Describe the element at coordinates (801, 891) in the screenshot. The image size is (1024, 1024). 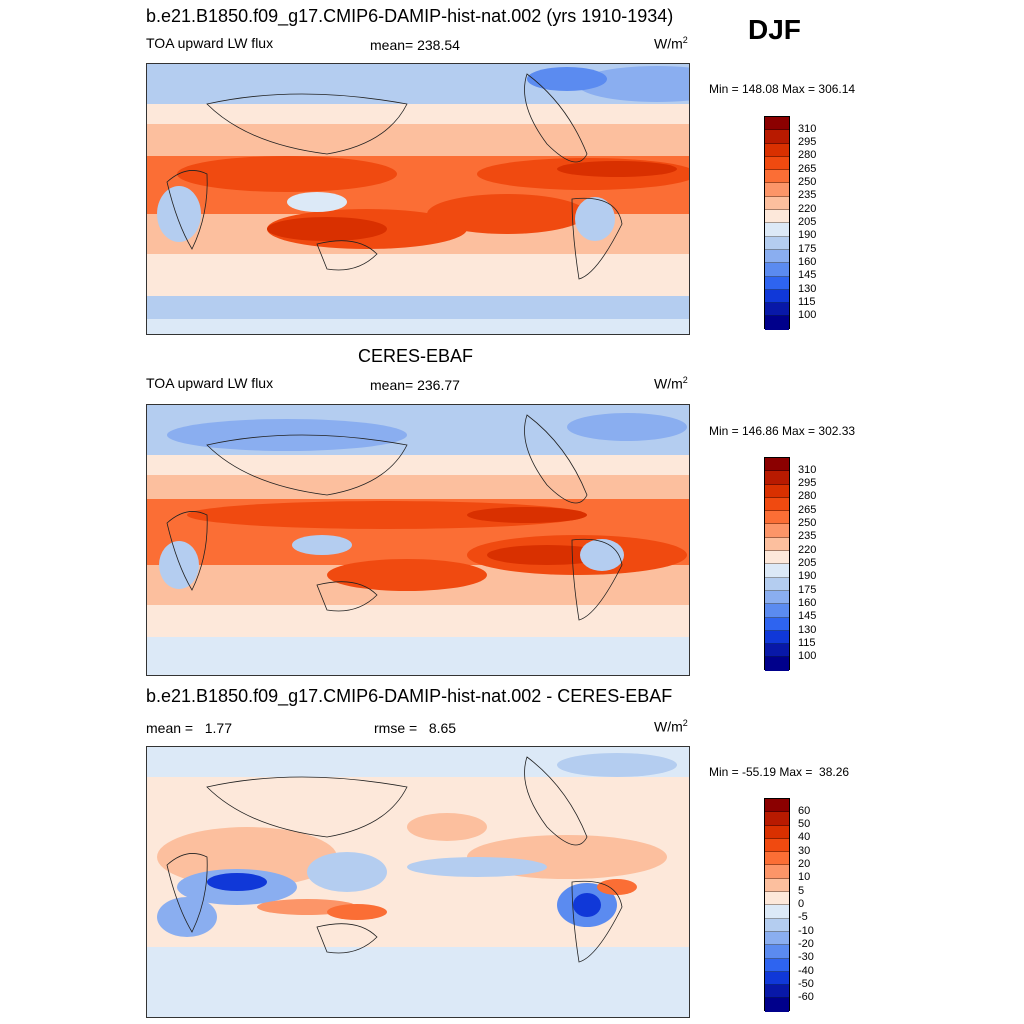
I see `tick-label: 5` at that location.